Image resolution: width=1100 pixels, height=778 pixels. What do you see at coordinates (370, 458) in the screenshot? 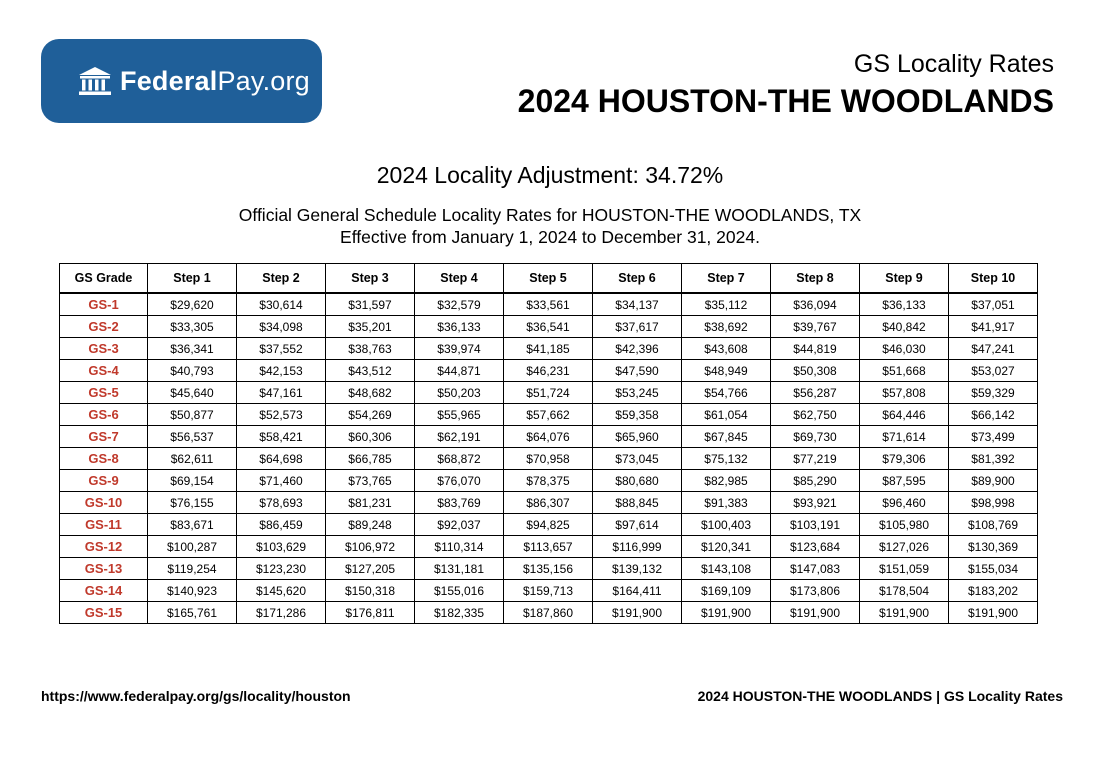
I see `rate-cell: $66,785` at bounding box center [370, 458].